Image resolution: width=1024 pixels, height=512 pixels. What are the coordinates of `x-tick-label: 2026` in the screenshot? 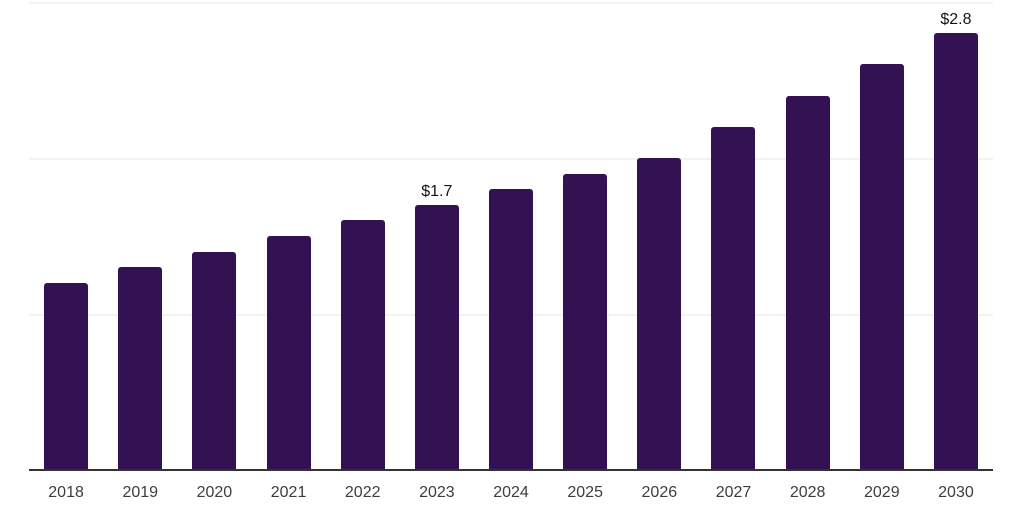 It's located at (659, 492).